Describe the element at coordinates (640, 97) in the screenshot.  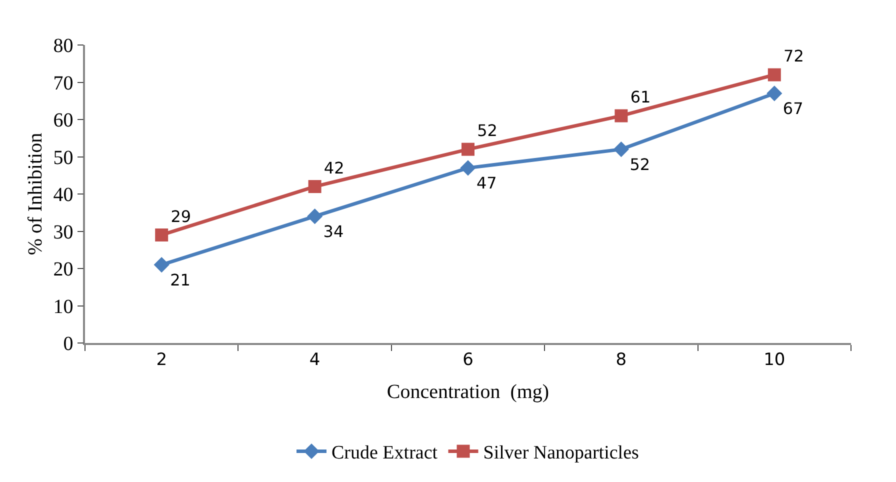
I see `data-label: 61` at that location.